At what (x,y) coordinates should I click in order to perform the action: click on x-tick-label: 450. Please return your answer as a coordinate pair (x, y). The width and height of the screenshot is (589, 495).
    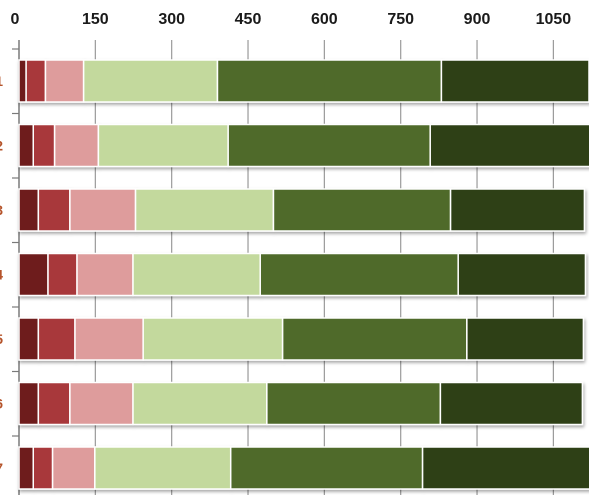
    Looking at the image, I should click on (248, 19).